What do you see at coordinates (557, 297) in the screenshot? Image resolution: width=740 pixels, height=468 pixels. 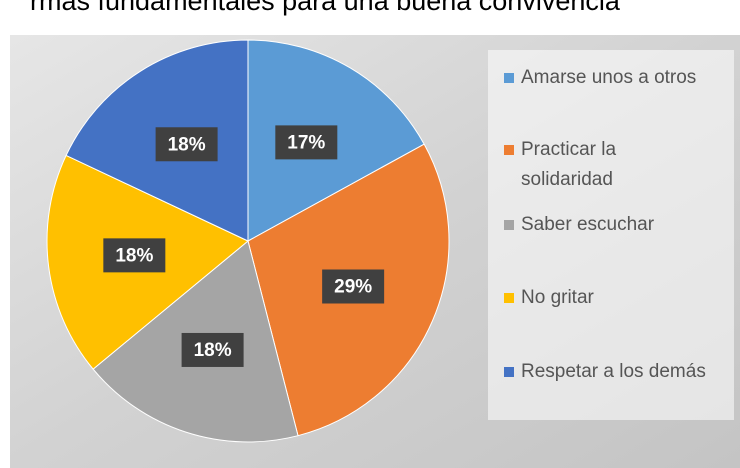 I see `legend-label: No gritar` at bounding box center [557, 297].